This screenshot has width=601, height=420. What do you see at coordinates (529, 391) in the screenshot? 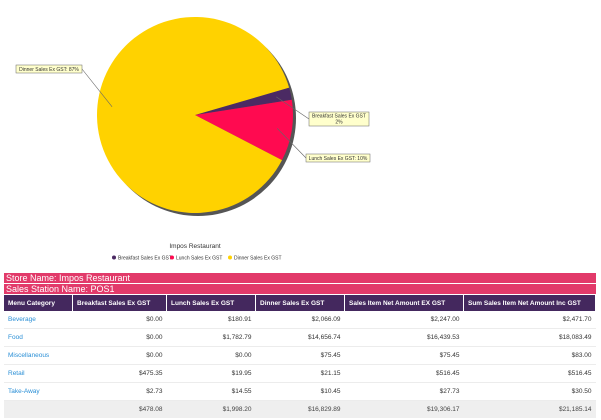
I see `table-cell: $30.50` at bounding box center [529, 391].